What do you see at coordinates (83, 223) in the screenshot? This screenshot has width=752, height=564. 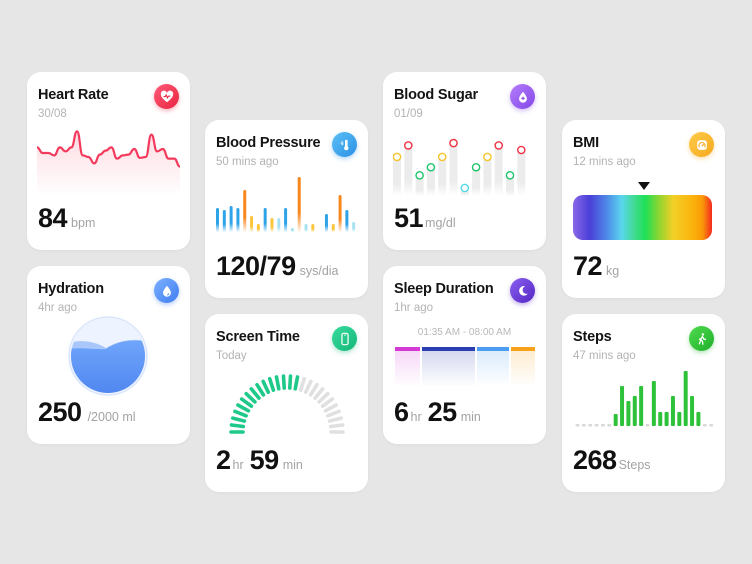 I see `value-unit: bpm` at bounding box center [83, 223].